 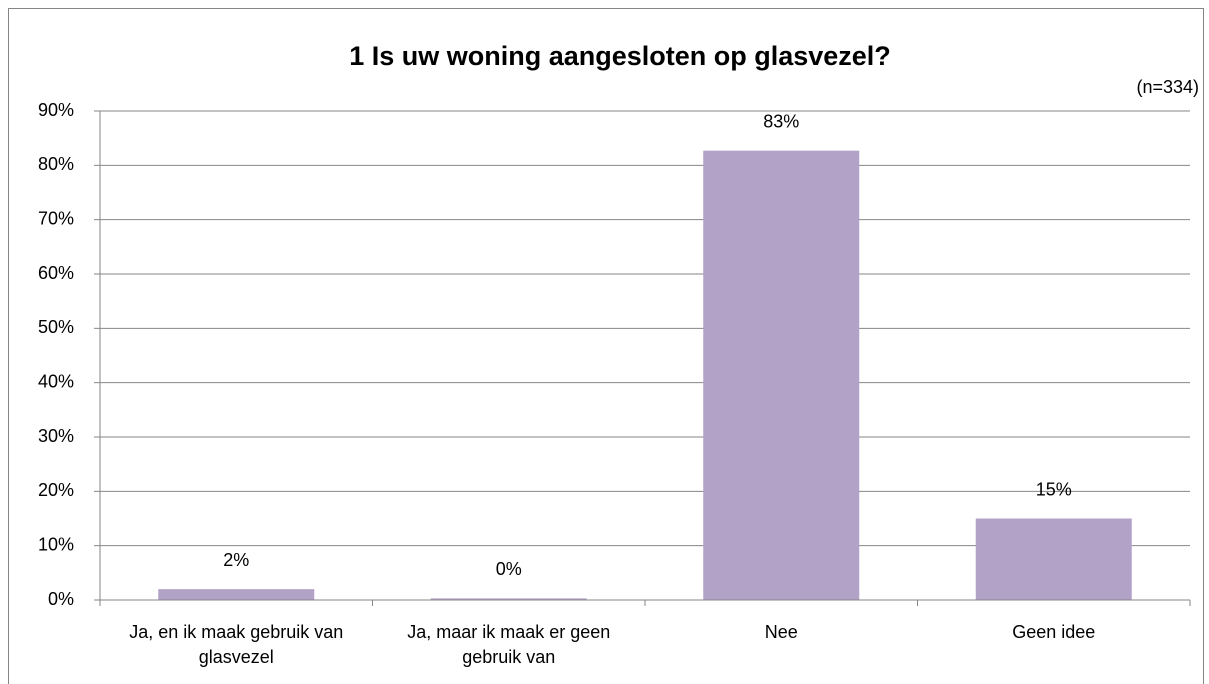 I want to click on data-label: 0%, so click(x=509, y=569).